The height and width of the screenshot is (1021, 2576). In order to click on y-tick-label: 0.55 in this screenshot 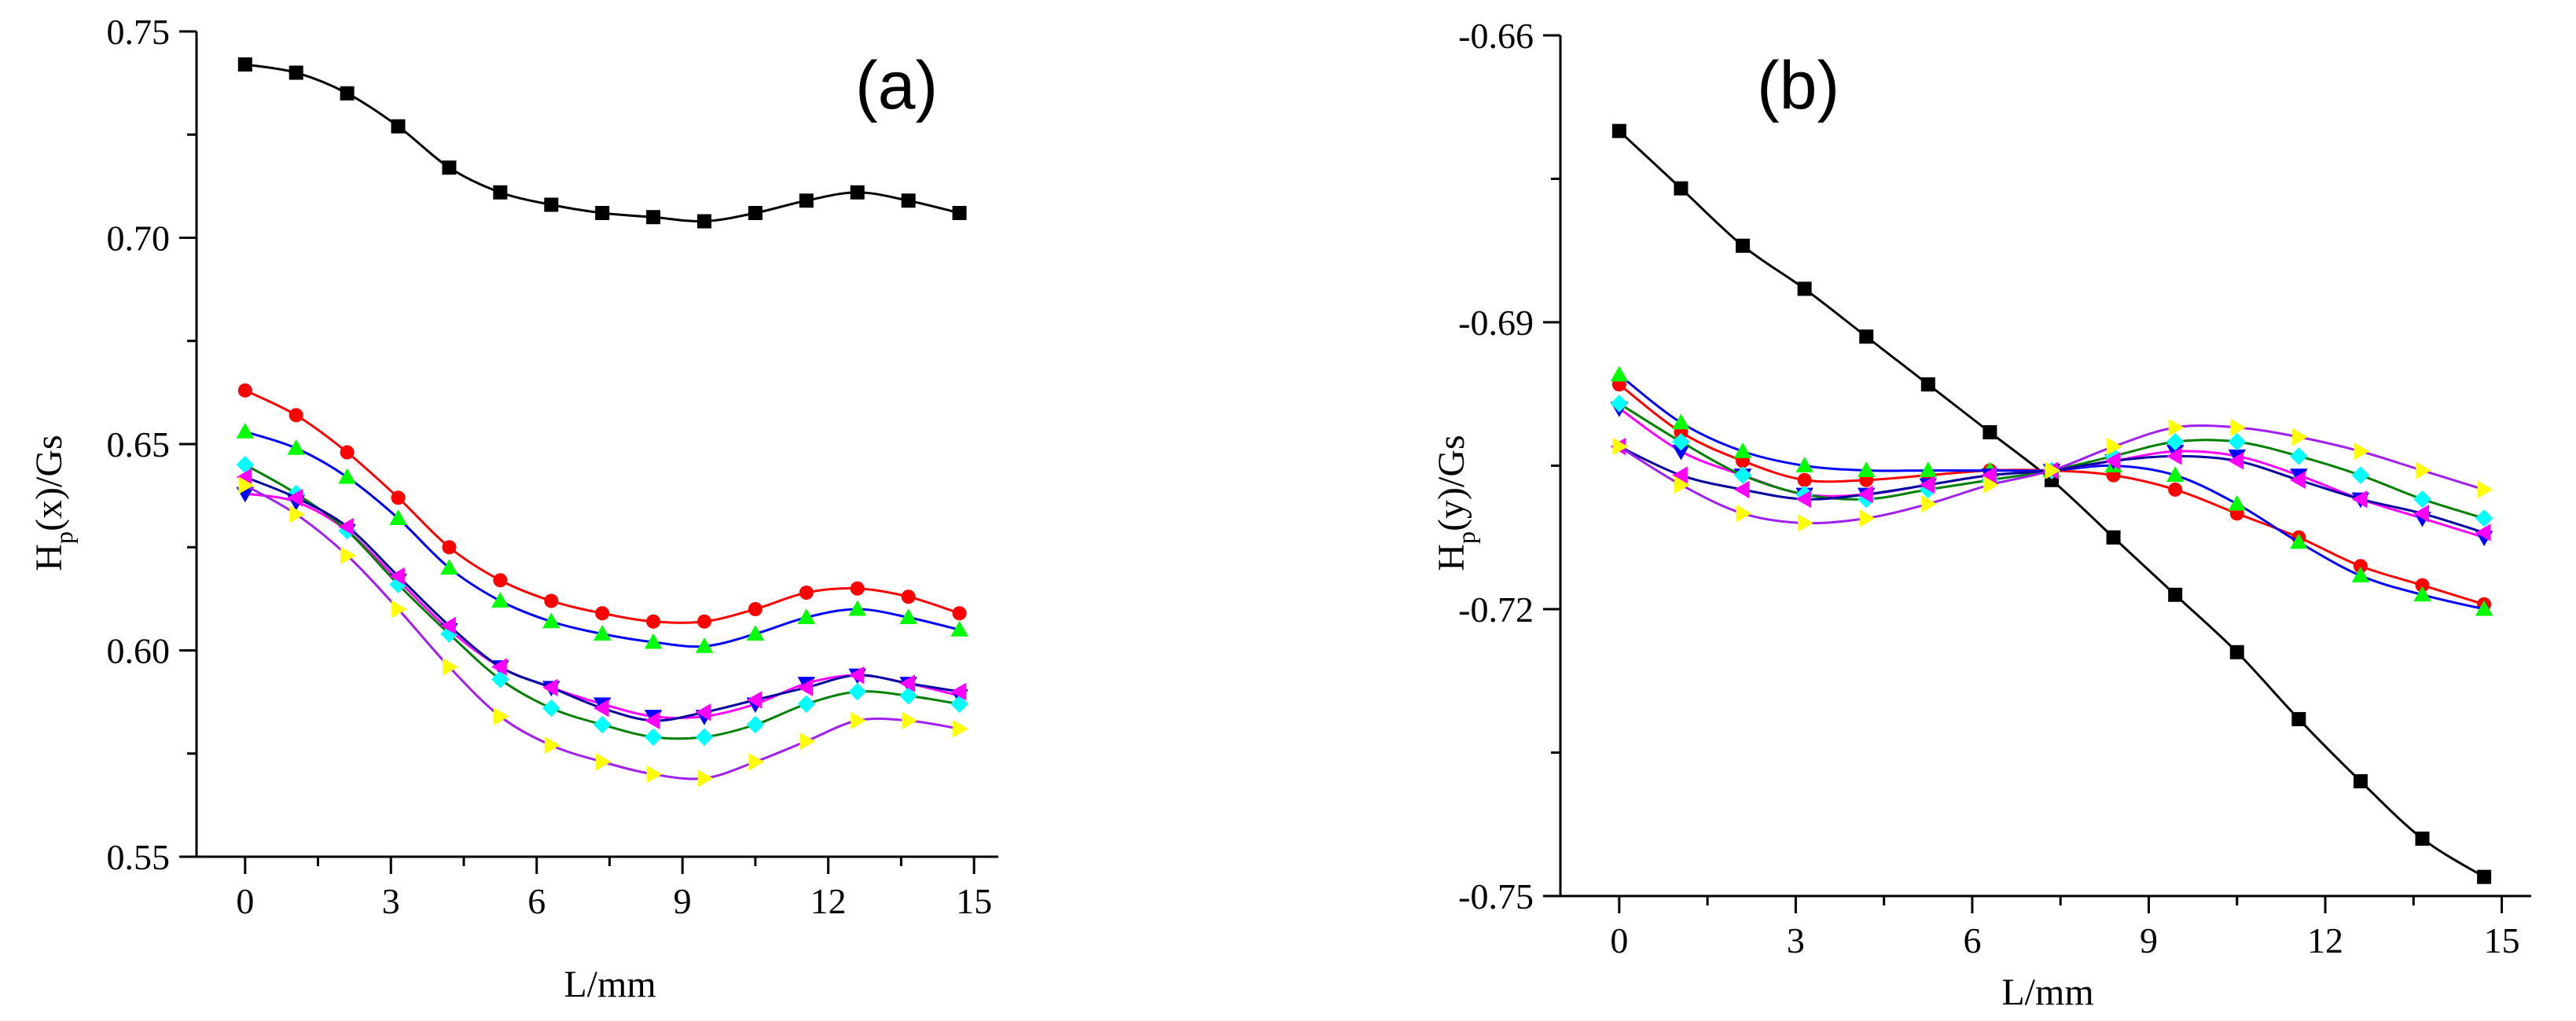, I will do `click(139, 857)`.